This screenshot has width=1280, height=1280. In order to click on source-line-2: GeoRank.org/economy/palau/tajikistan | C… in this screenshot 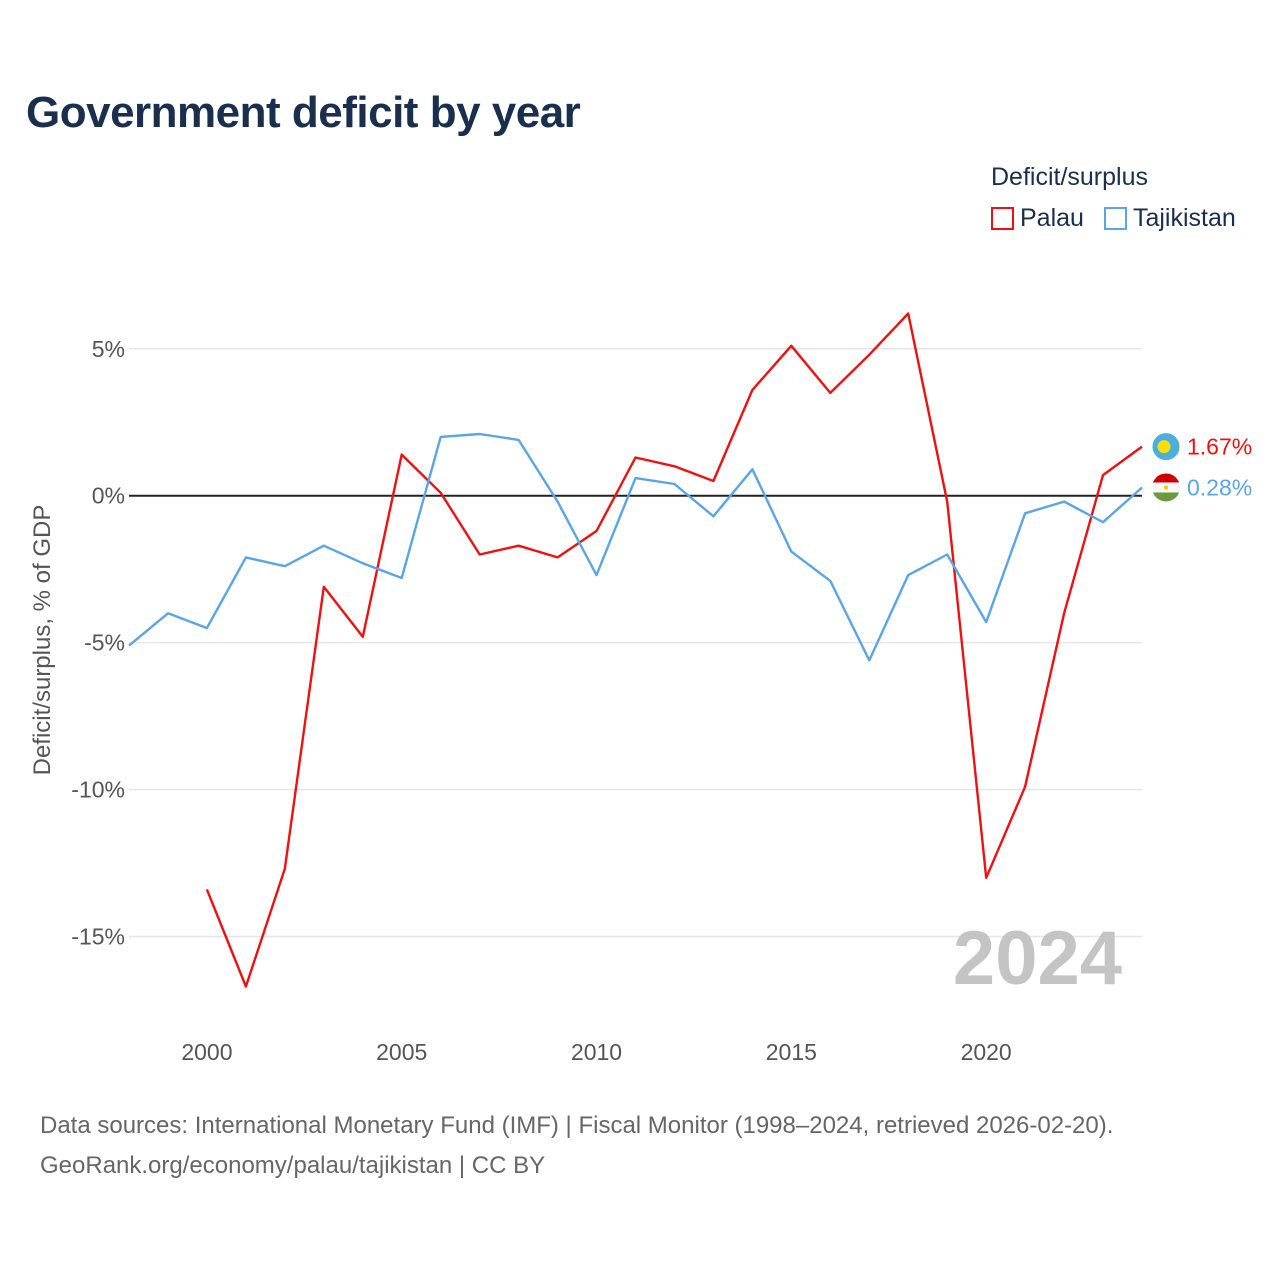, I will do `click(293, 1165)`.